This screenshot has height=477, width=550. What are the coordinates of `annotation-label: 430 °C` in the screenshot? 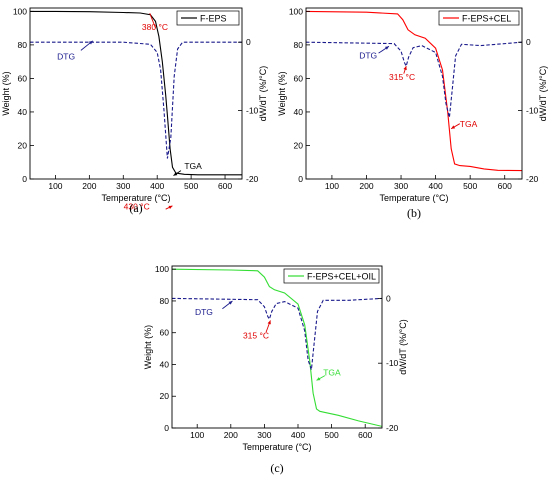 It's located at (137, 207).